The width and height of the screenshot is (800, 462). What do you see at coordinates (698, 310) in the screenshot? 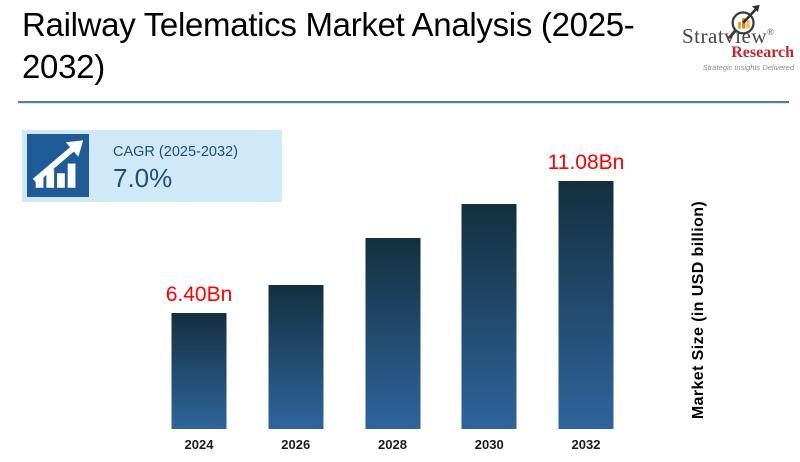
I see `y-axis-label: Market Size (in USD billion)` at bounding box center [698, 310].